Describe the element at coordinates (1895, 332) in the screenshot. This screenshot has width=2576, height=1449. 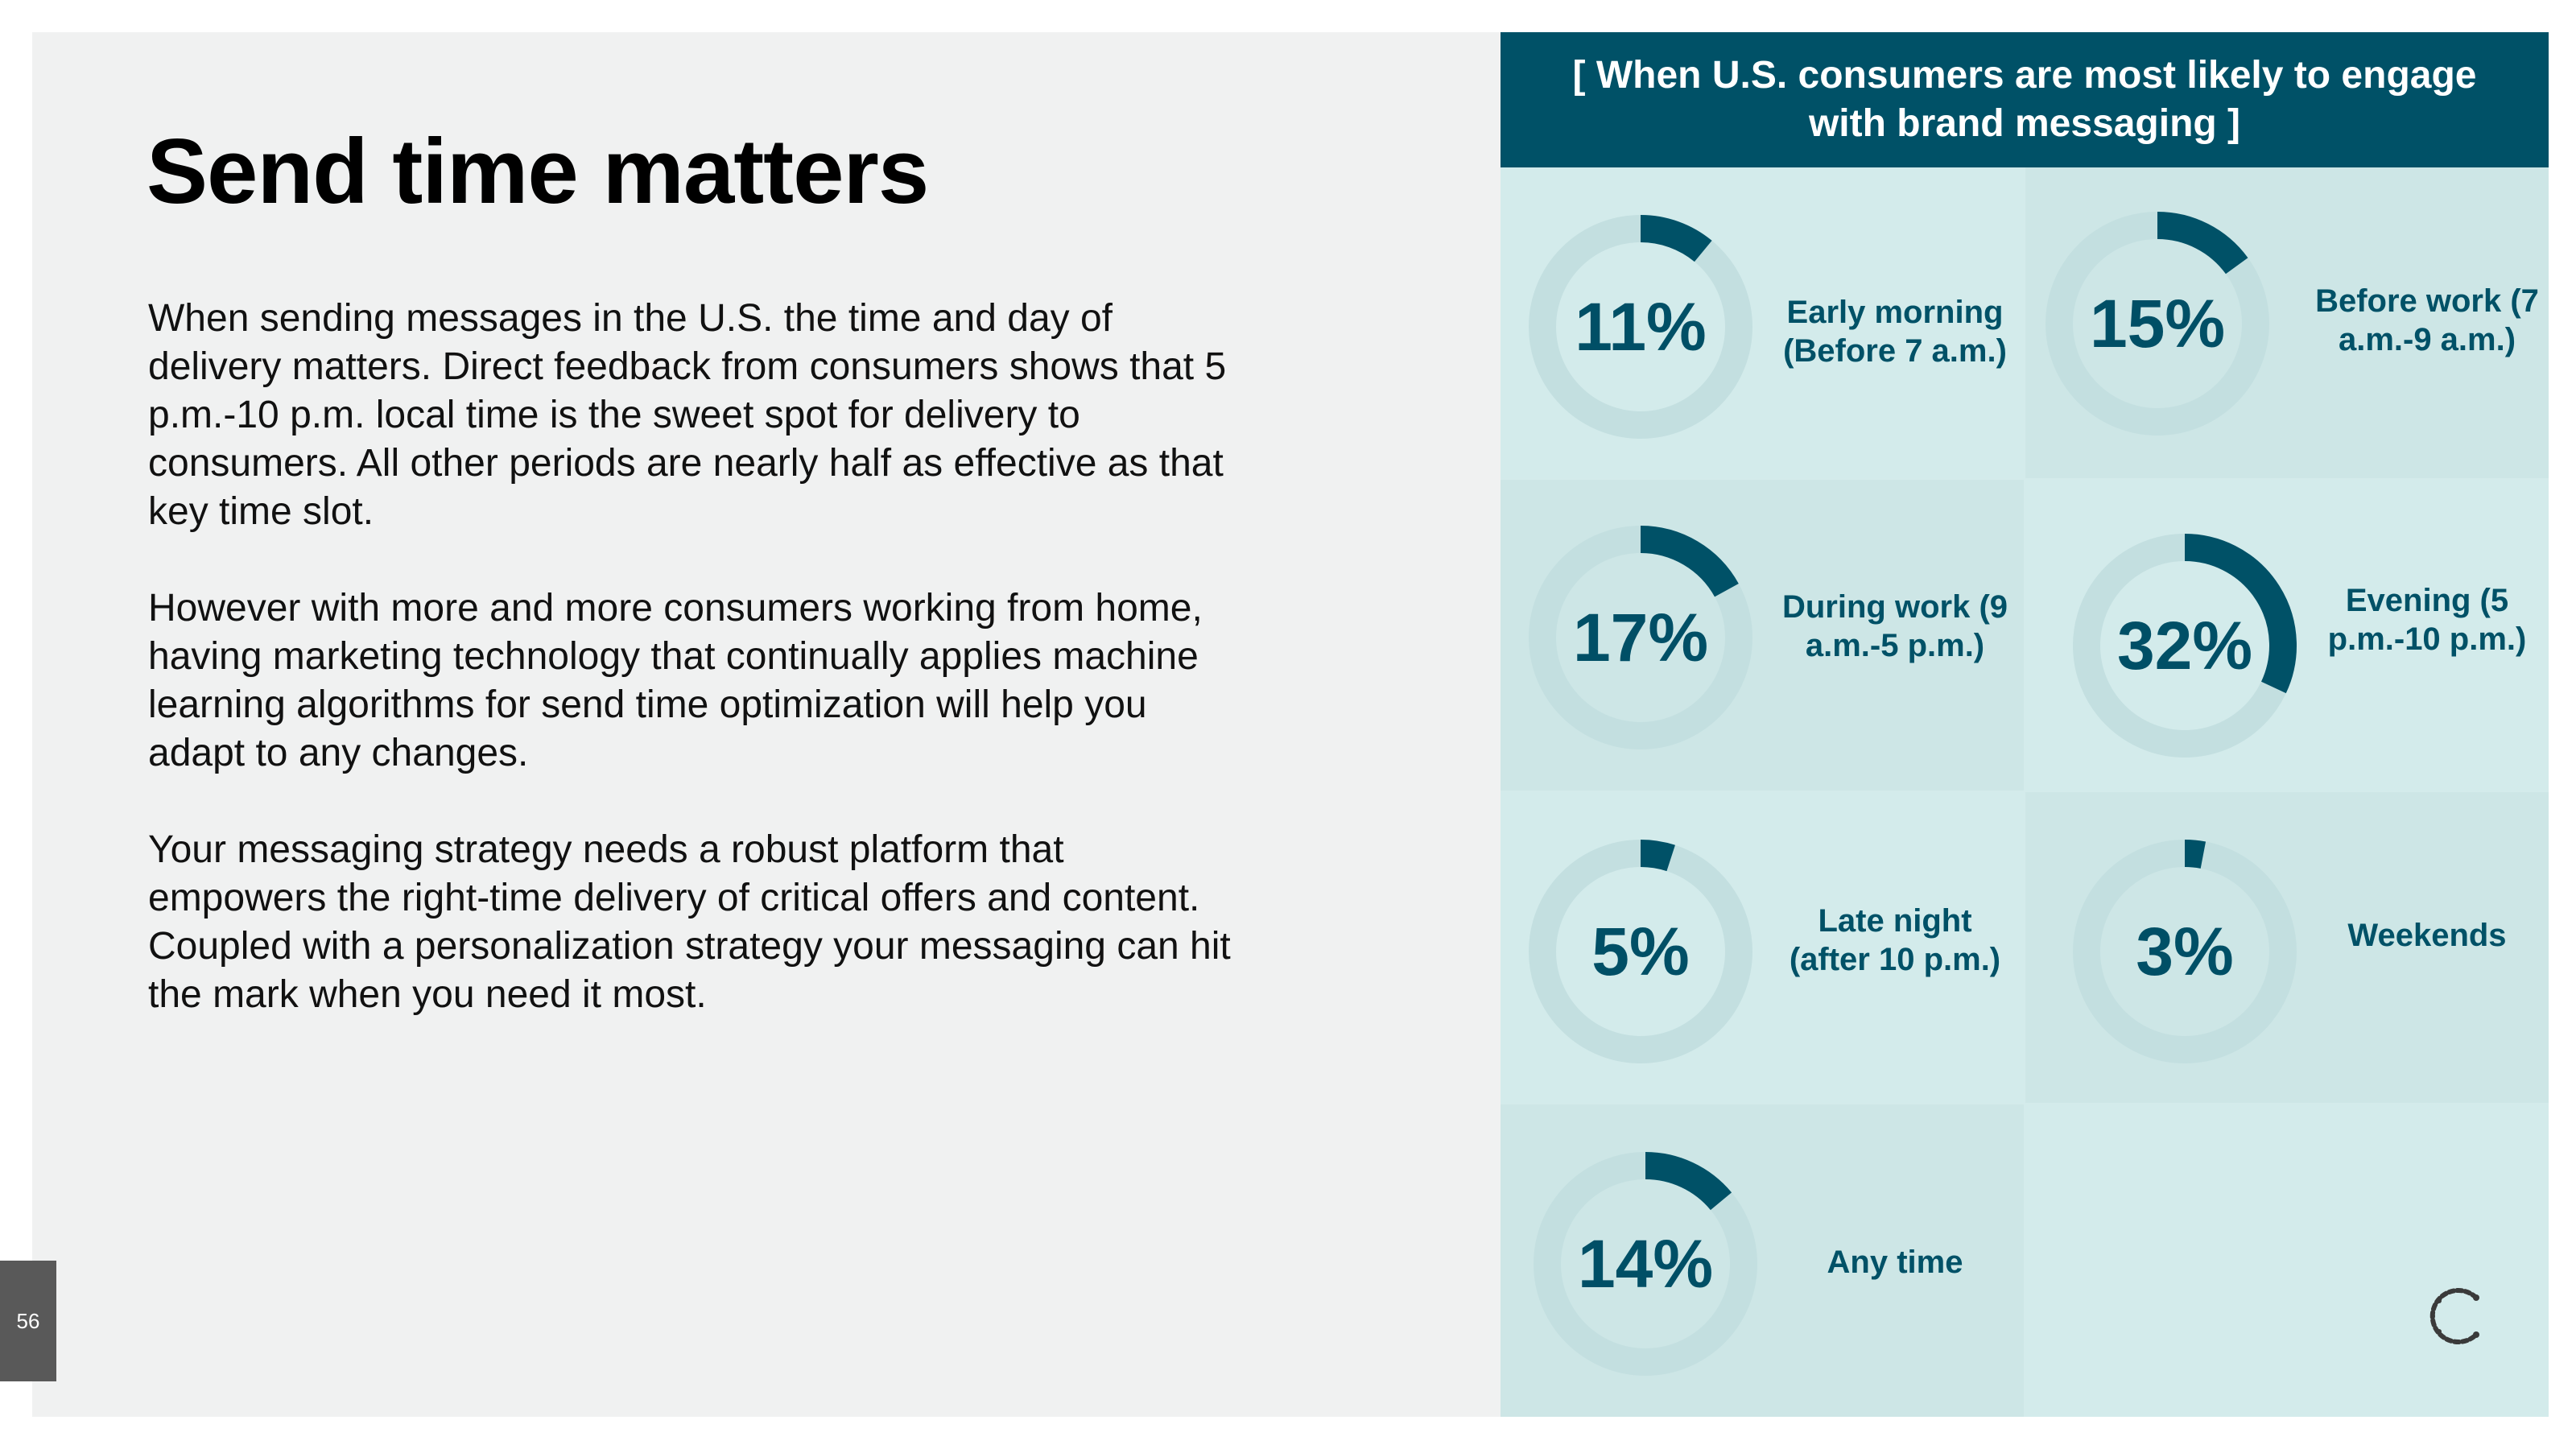
I see `label-early-morning: Early morning (Before 7 a.m.)` at that location.